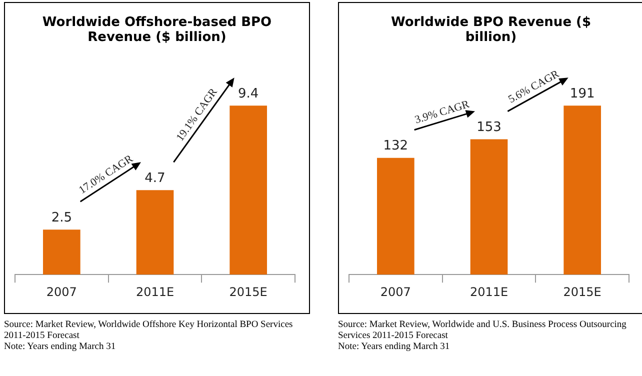 The width and height of the screenshot is (642, 376). I want to click on source-note: Source: Market Review, Worldwide and U.S. Business Process Outsourcing Services 2011-2015 Forecast, so click(483, 331).